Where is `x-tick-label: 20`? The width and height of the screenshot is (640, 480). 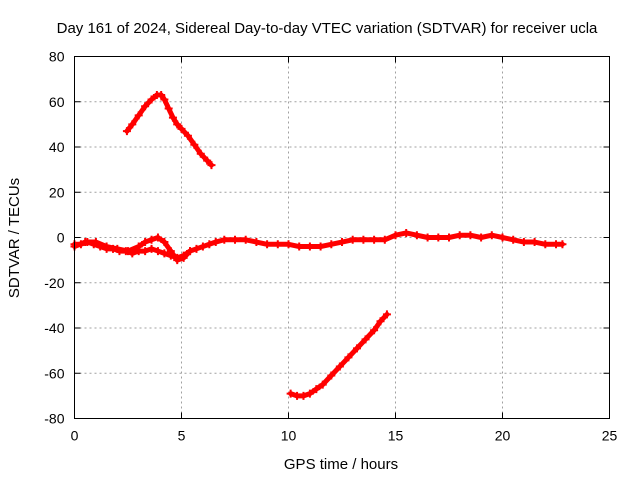
x-tick-label: 20 is located at coordinates (503, 436).